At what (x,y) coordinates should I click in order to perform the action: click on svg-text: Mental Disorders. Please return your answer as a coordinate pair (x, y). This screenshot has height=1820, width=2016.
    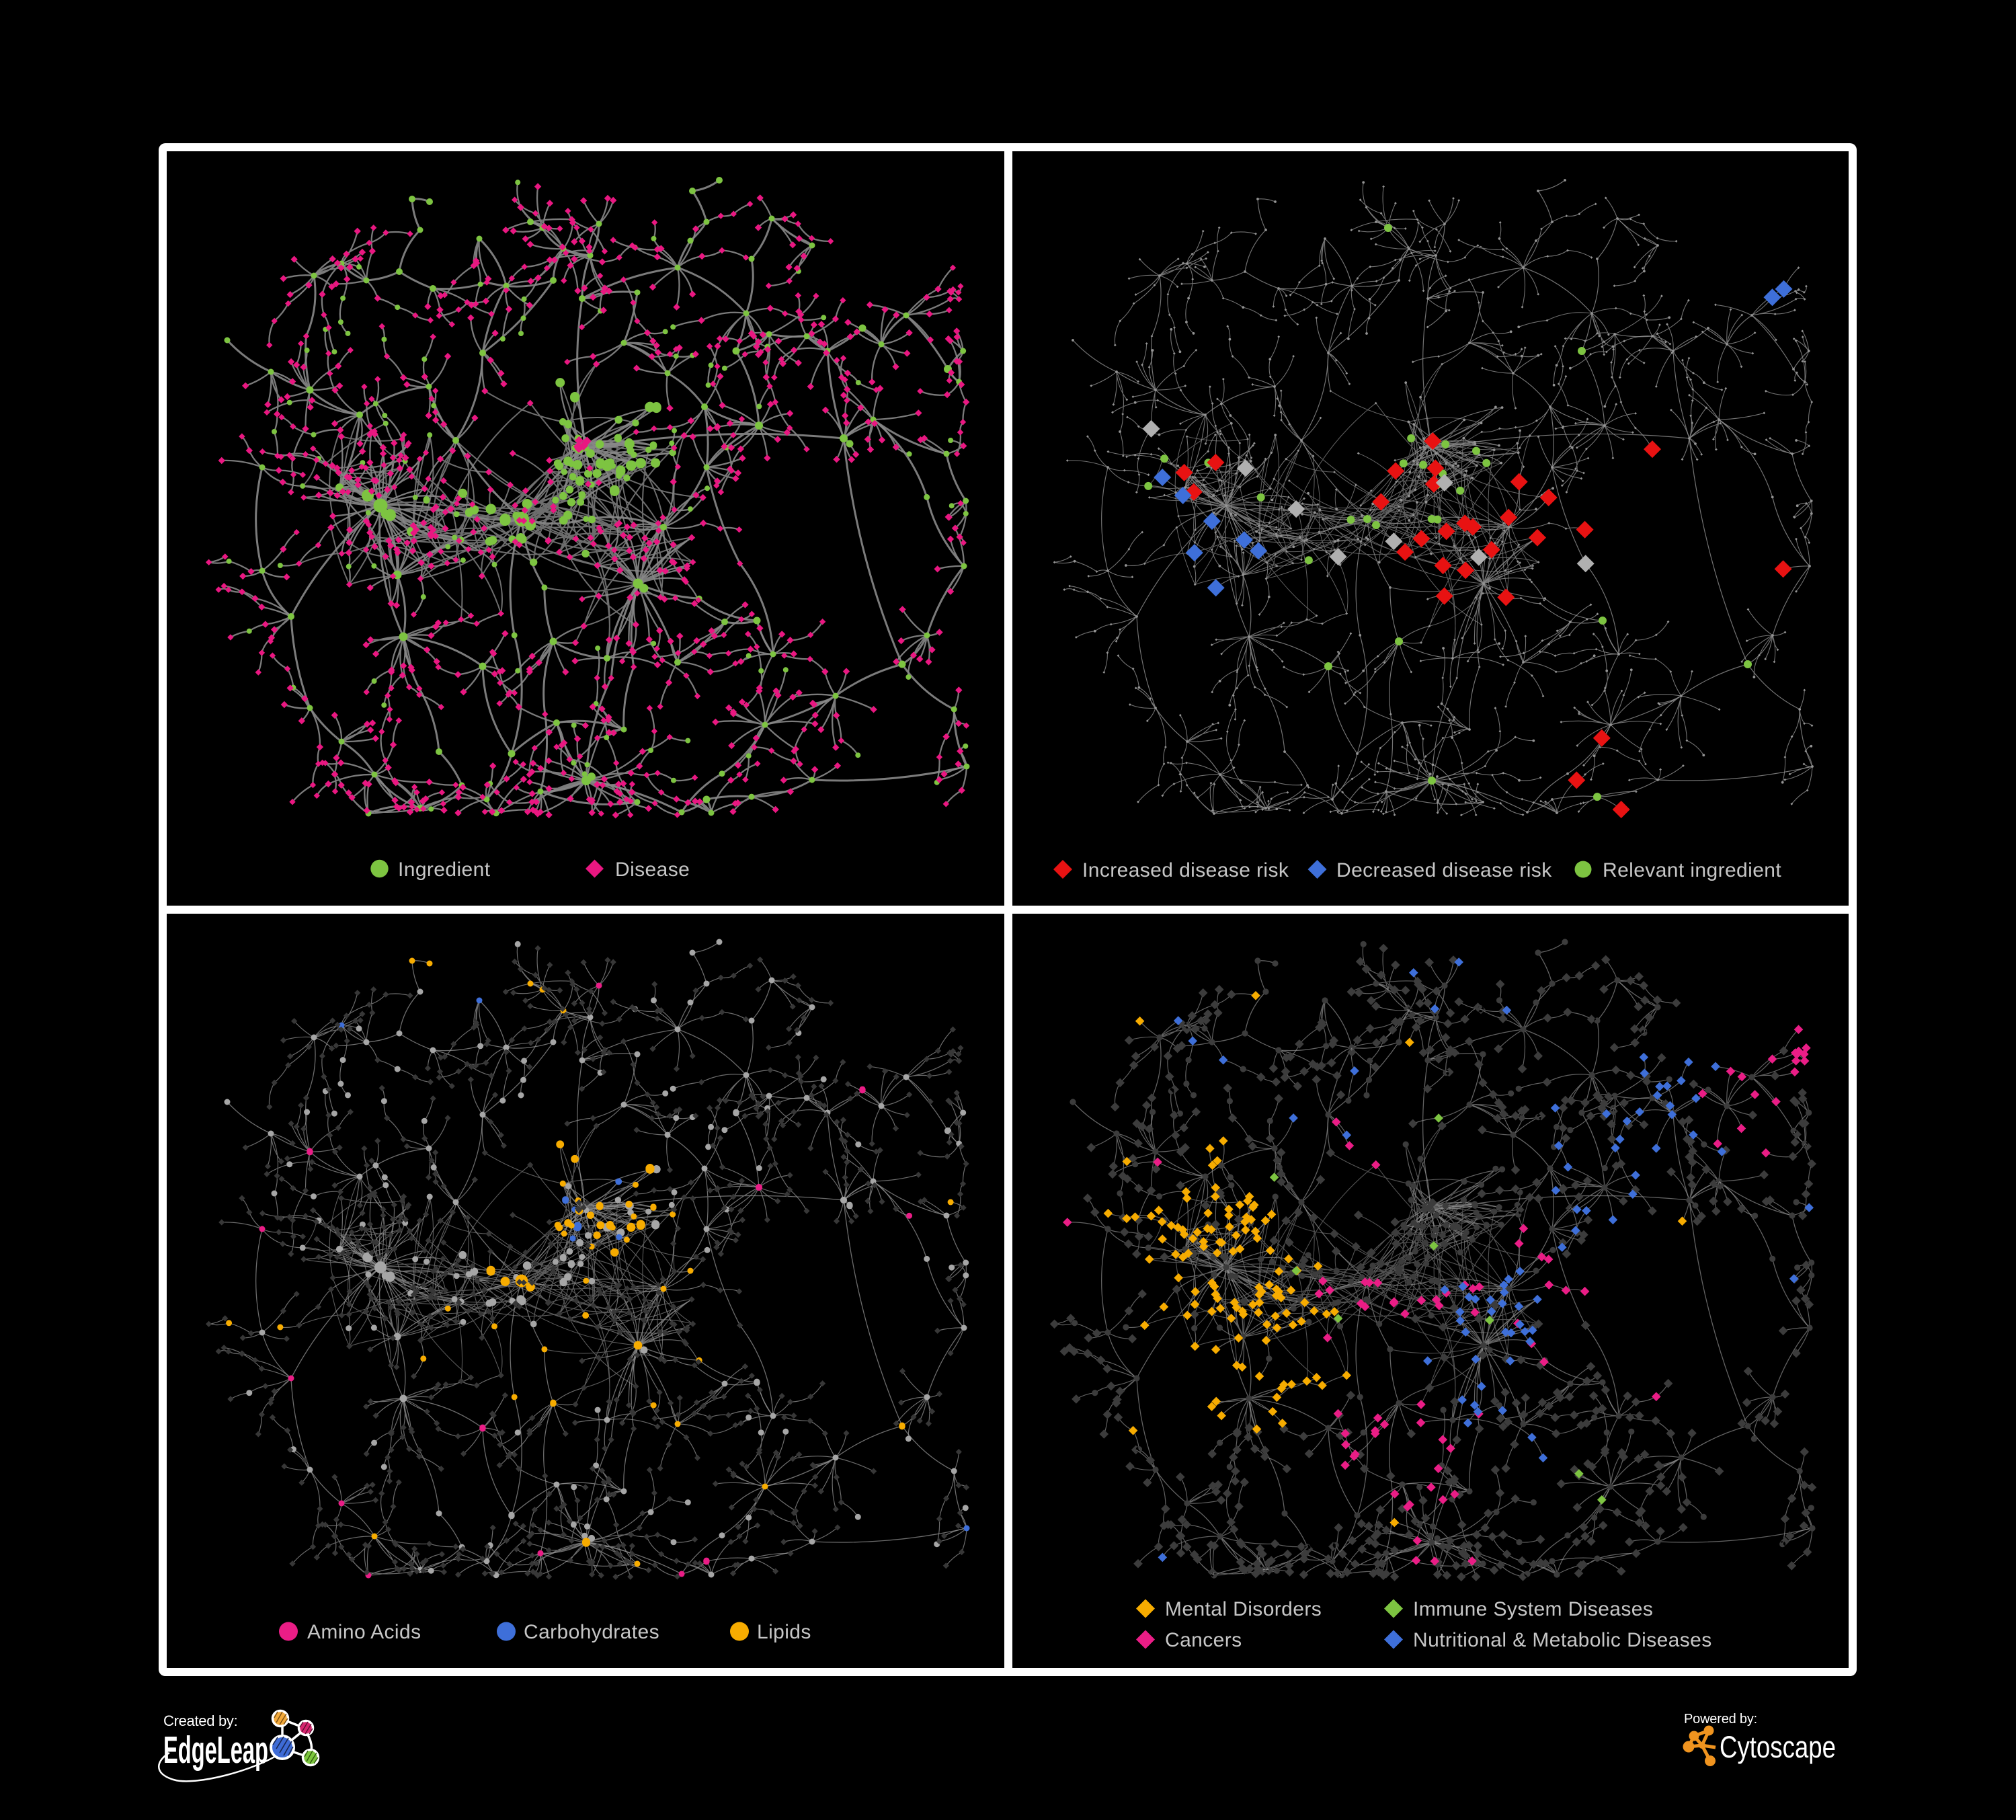
    Looking at the image, I should click on (1243, 1609).